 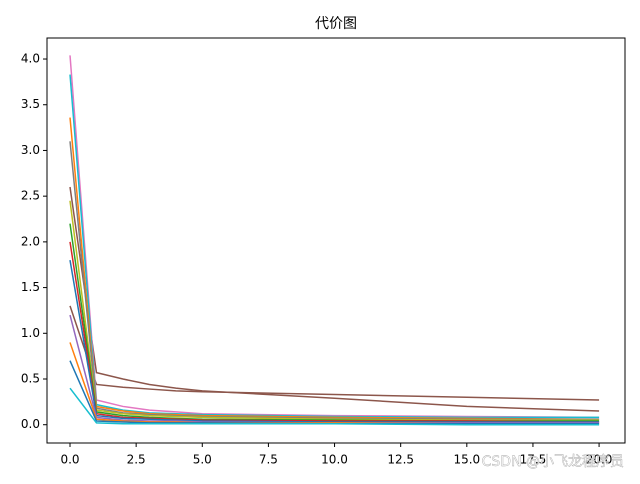 I want to click on y-tick-label: 3.0, so click(x=30, y=150).